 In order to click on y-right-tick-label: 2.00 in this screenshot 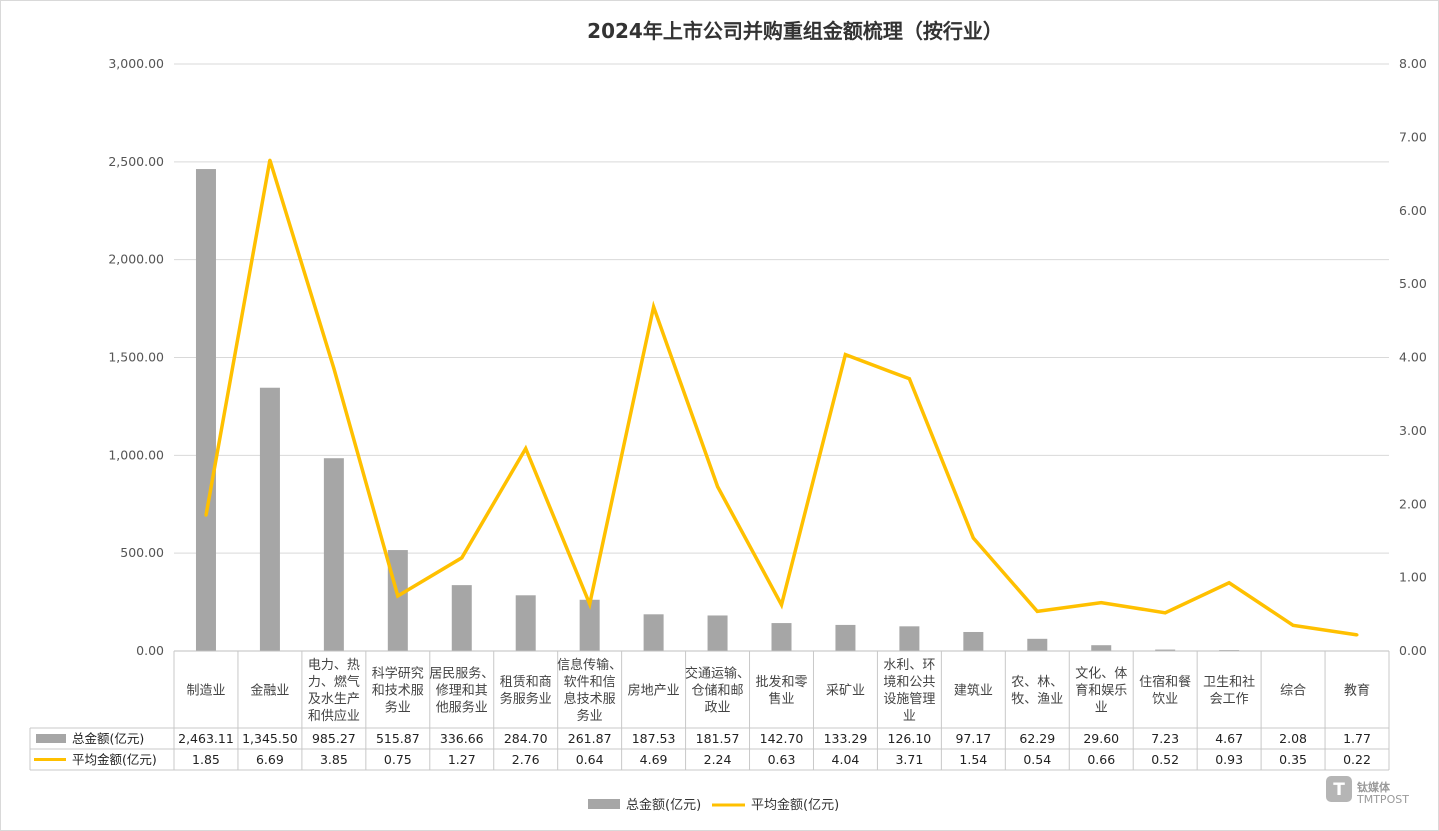, I will do `click(1413, 503)`.